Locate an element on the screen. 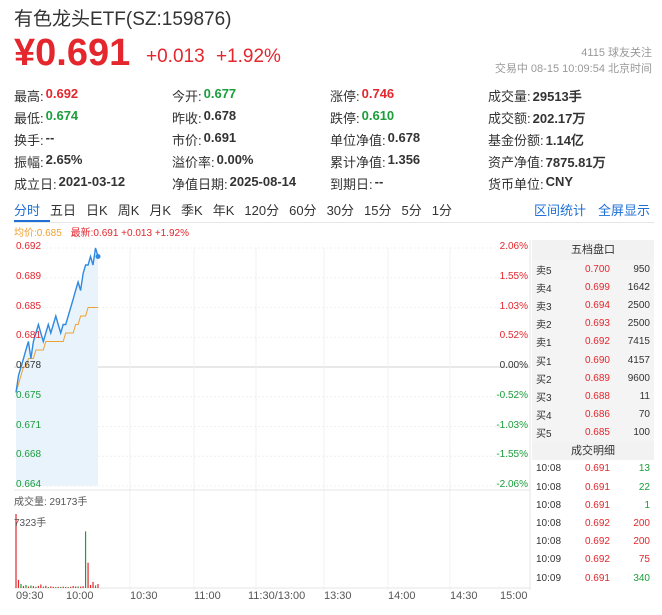  trade-qty: 200 is located at coordinates (641, 542).